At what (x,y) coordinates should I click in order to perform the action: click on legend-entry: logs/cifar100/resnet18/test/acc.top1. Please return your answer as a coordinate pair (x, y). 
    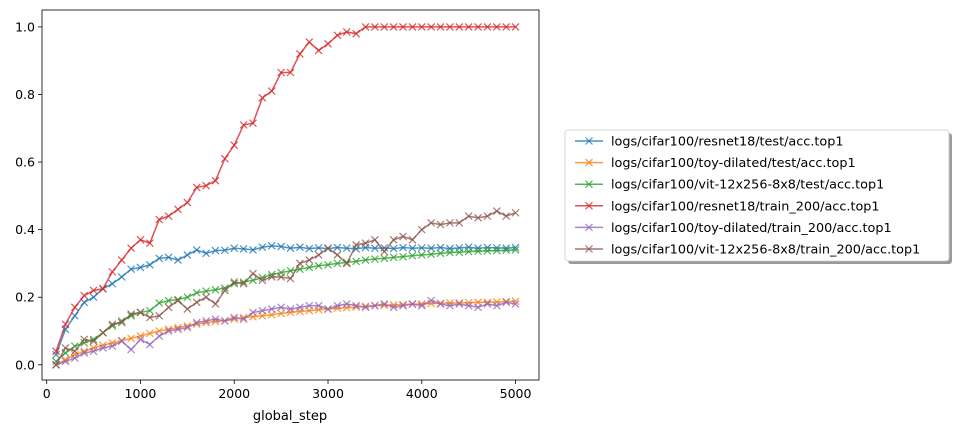
    Looking at the image, I should click on (709, 142).